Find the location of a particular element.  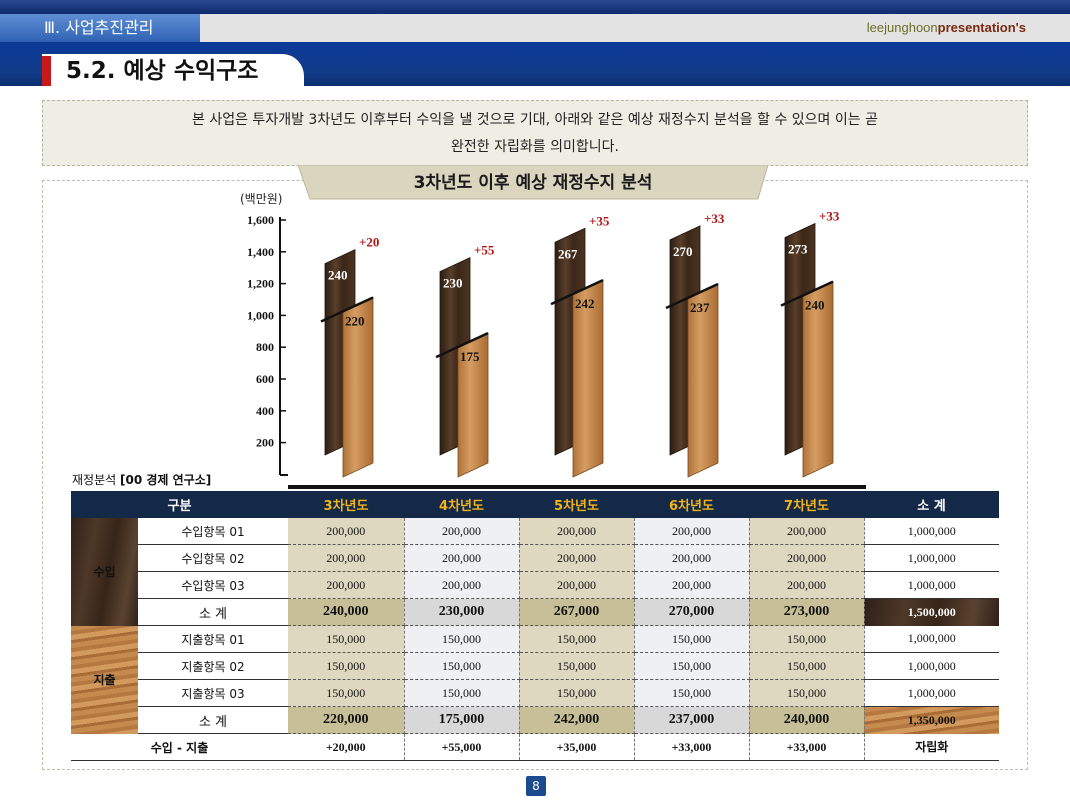

row-label: 지출항목 03 is located at coordinates (213, 693).